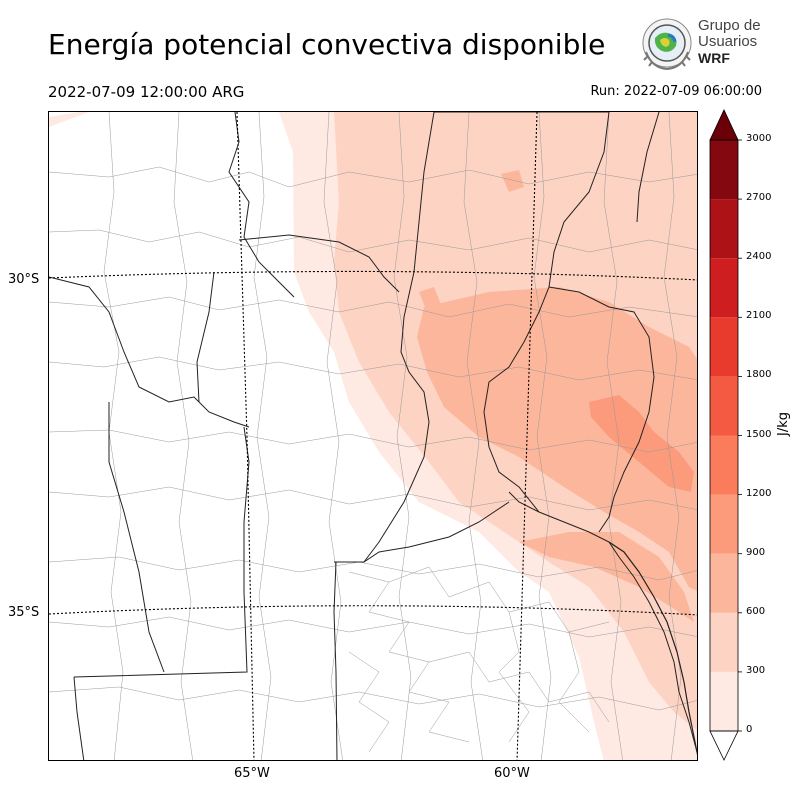 The height and width of the screenshot is (800, 800). What do you see at coordinates (729, 25) in the screenshot?
I see `logo-line-1: Grupo de` at bounding box center [729, 25].